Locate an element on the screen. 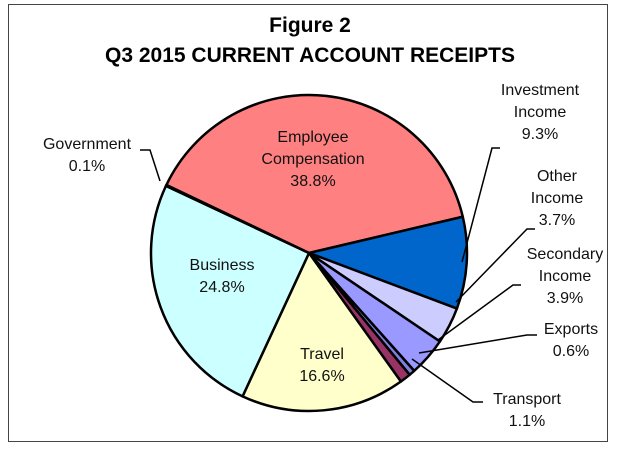  slice-label-text: Transport is located at coordinates (527, 399).